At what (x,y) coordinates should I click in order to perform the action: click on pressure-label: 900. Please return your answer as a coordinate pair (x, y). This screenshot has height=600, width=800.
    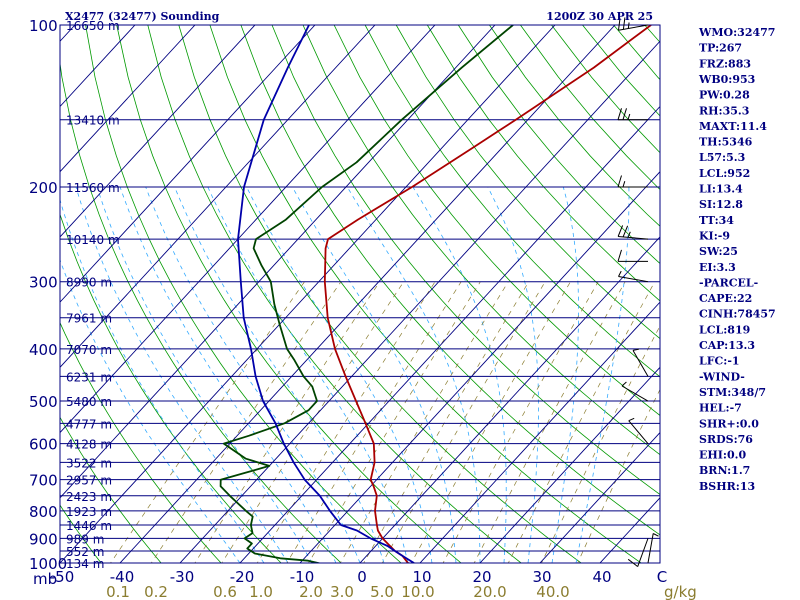
    Looking at the image, I should click on (43, 539).